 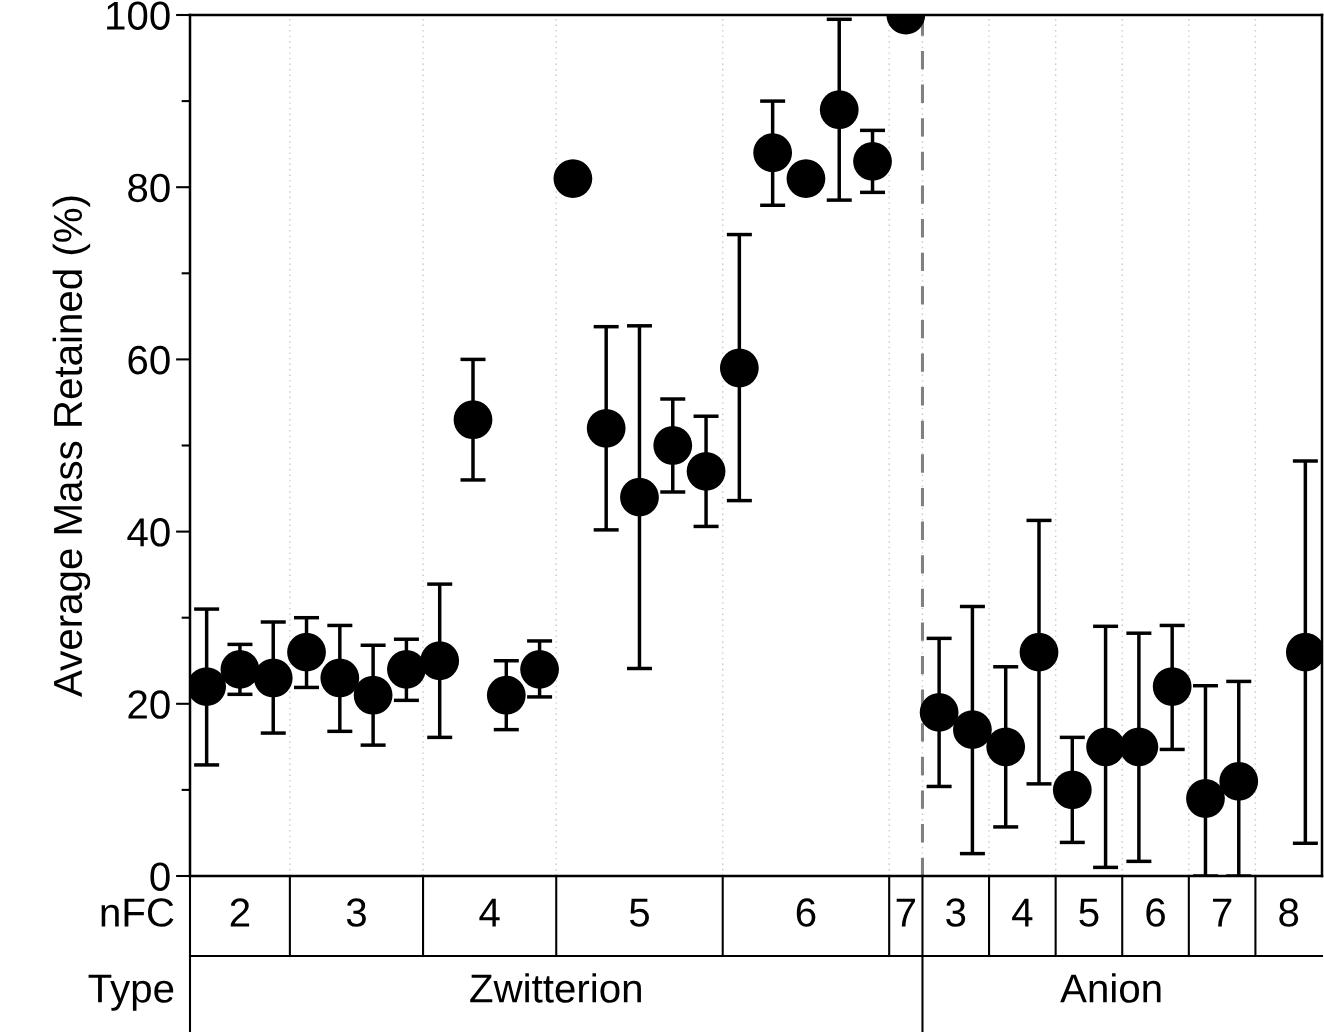 I want to click on y-tick-label: 40, so click(x=148, y=532).